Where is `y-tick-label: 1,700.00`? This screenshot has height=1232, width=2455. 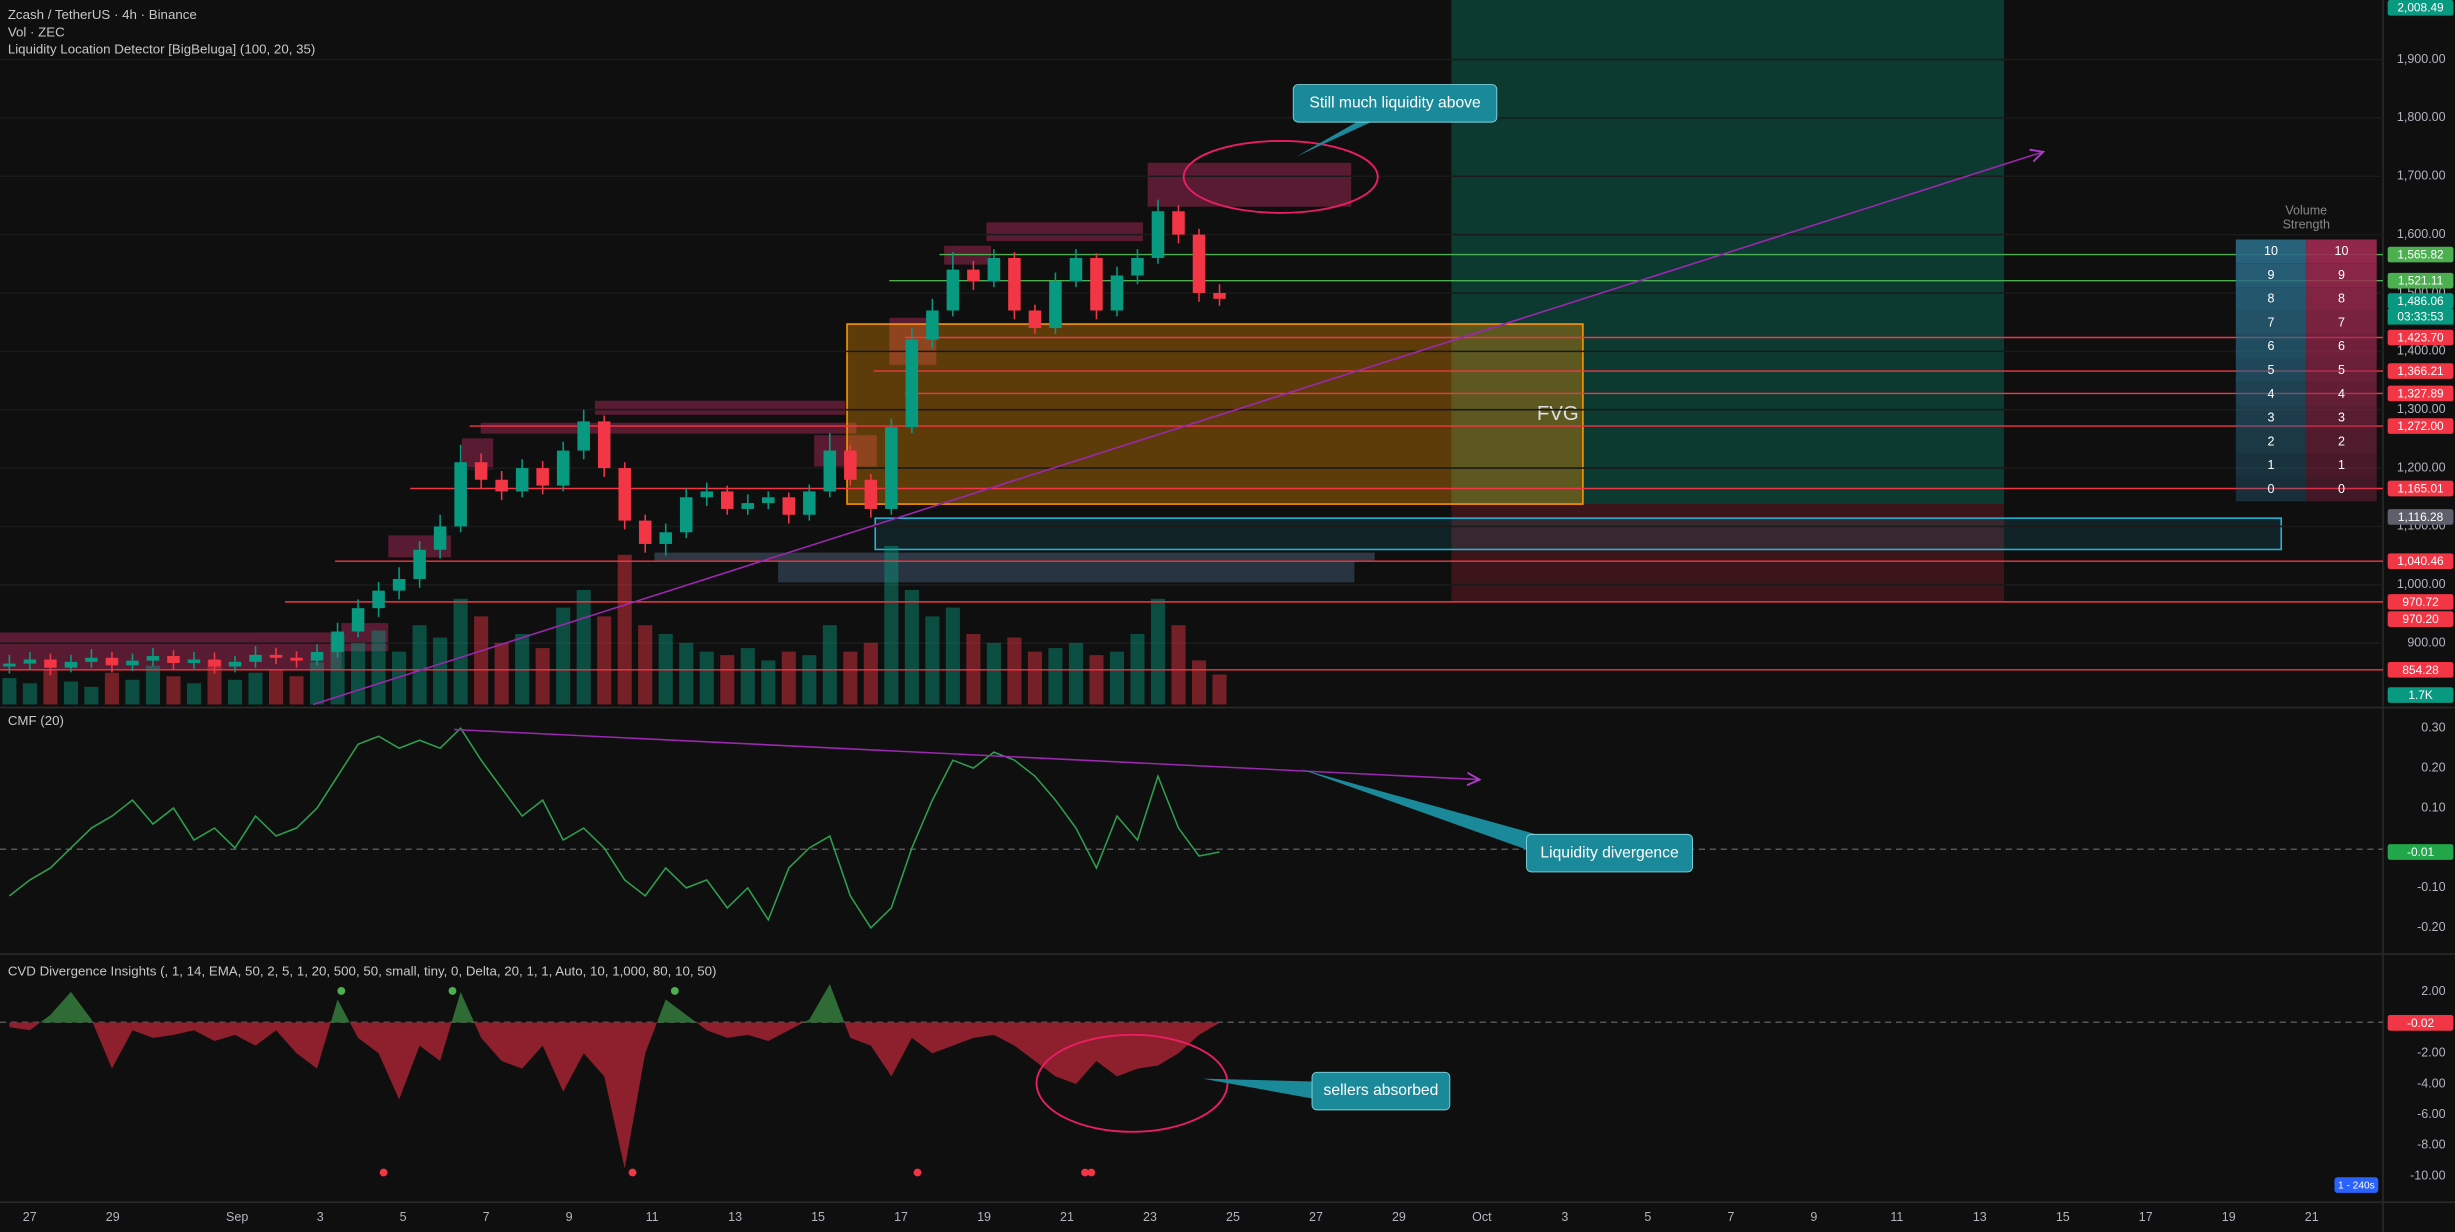 y-tick-label: 1,700.00 is located at coordinates (2421, 176).